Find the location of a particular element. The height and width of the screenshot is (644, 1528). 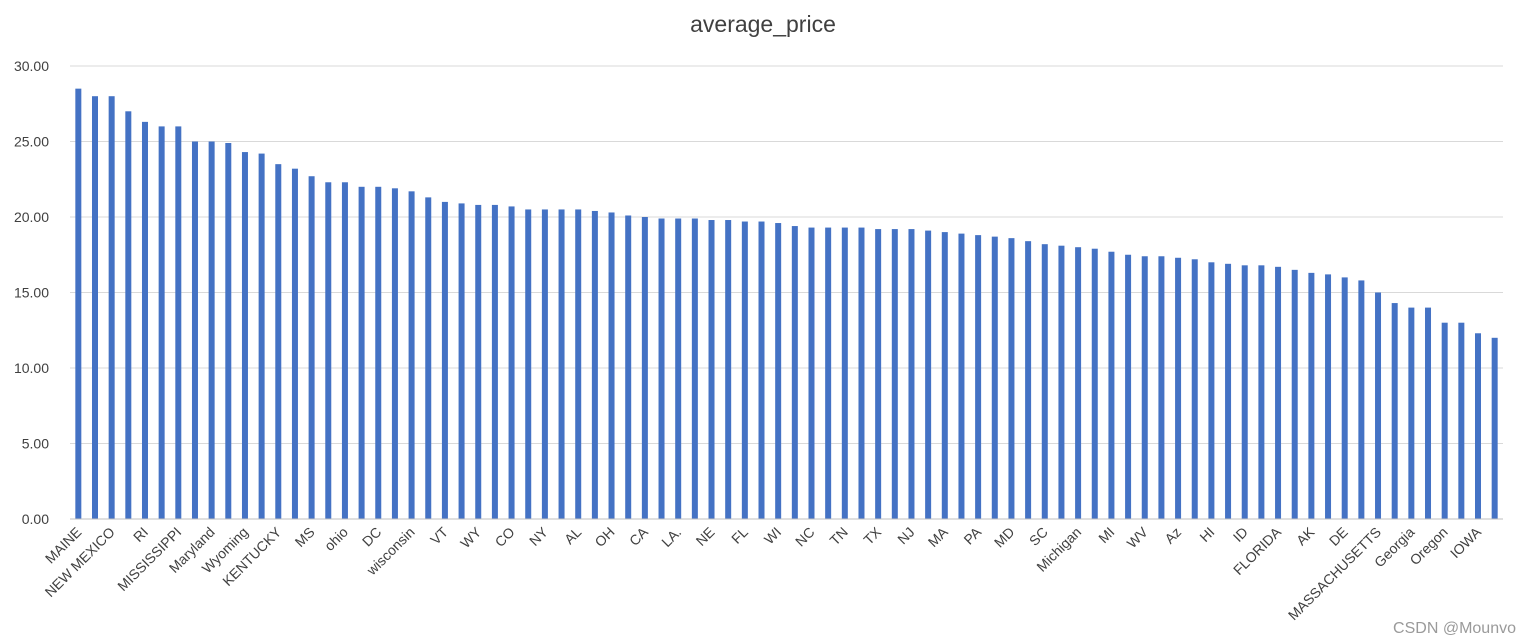

y-tick-label: 10.00 is located at coordinates (31, 368).